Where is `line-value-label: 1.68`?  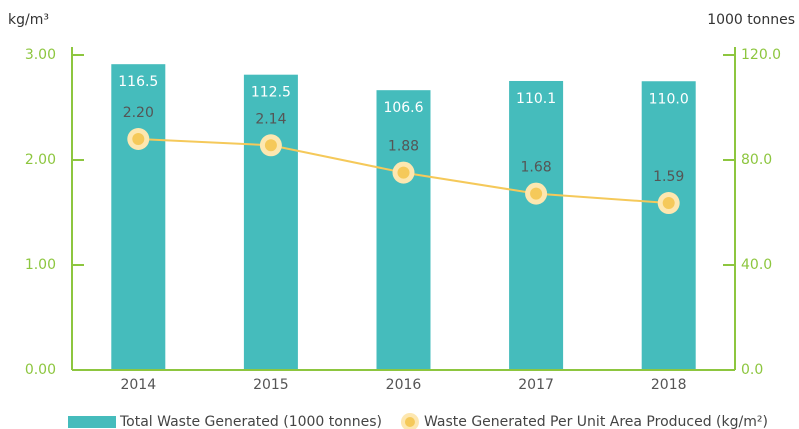
line-value-label: 1.68 is located at coordinates (536, 168).